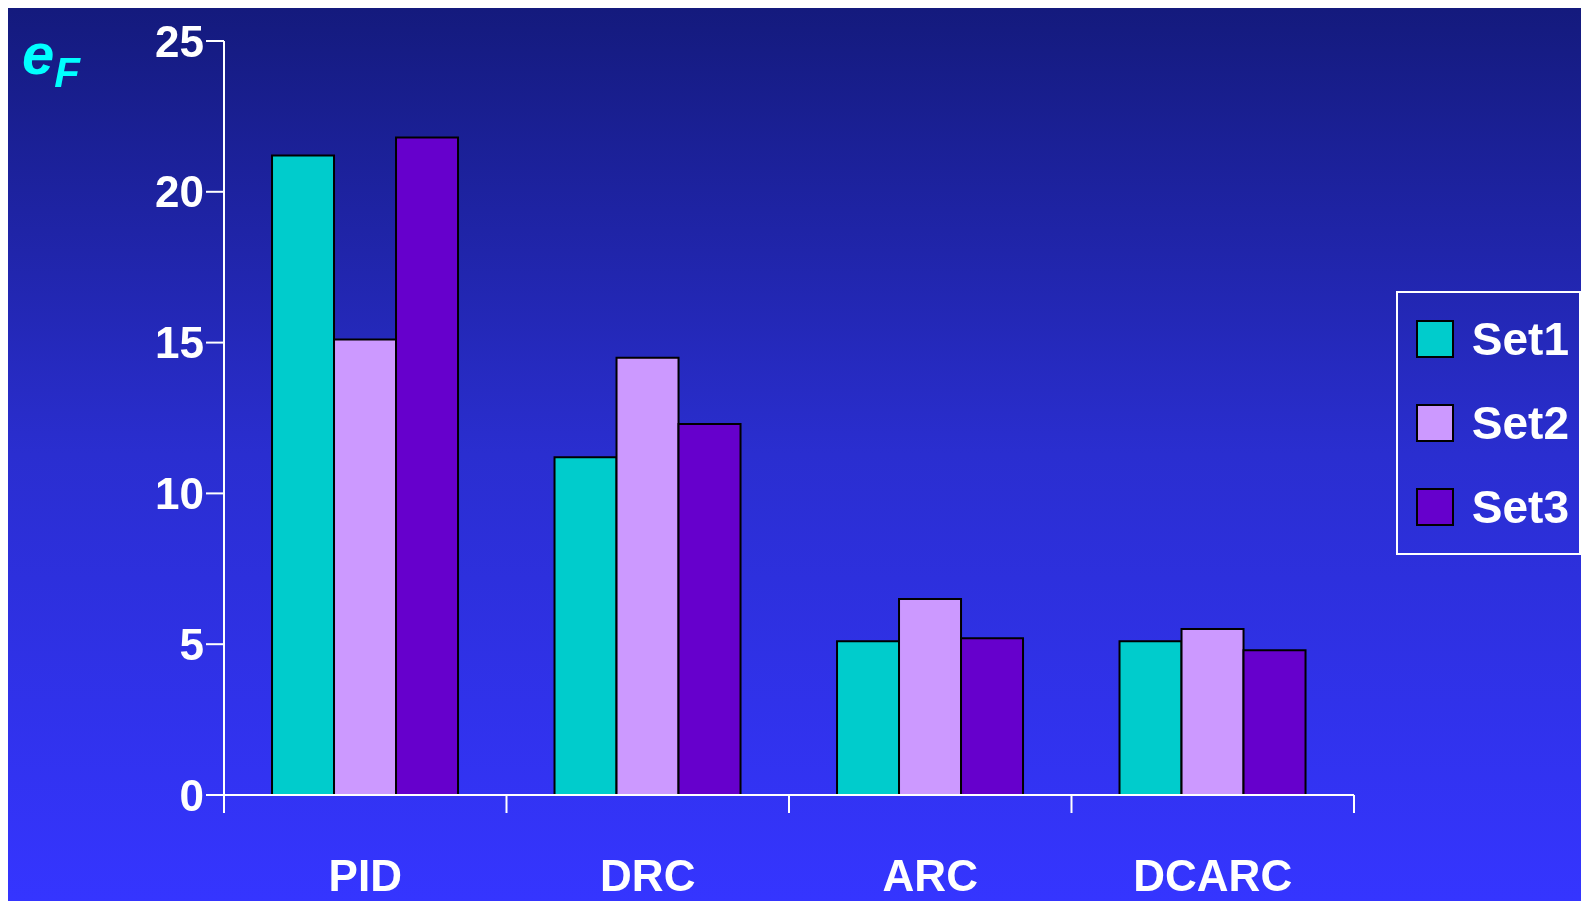 This screenshot has height=909, width=1589. Describe the element at coordinates (1213, 875) in the screenshot. I see `x-tick-label: DCARC` at that location.